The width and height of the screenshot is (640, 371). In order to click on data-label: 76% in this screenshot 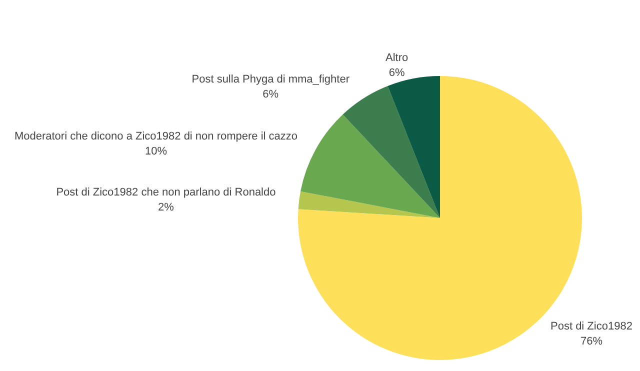, I will do `click(591, 341)`.